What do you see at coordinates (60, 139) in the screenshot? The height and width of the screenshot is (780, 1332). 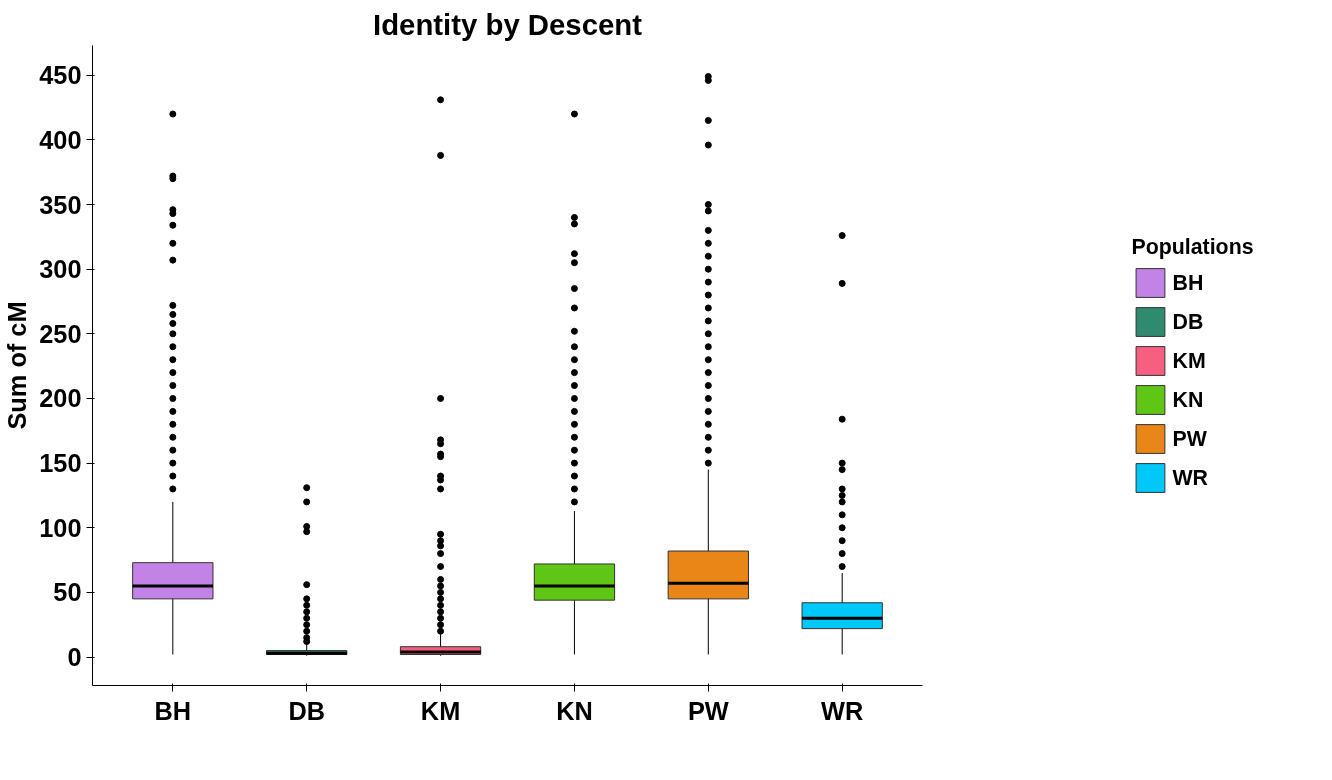 I see `y-tick-label: 400` at bounding box center [60, 139].